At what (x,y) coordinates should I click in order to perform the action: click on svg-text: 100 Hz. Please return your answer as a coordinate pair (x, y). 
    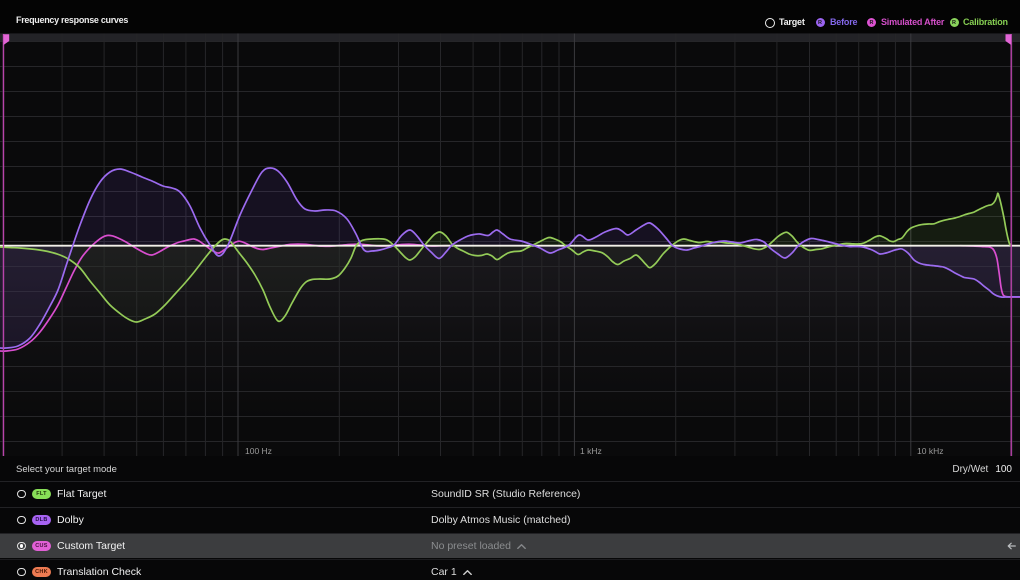
    Looking at the image, I should click on (258, 451).